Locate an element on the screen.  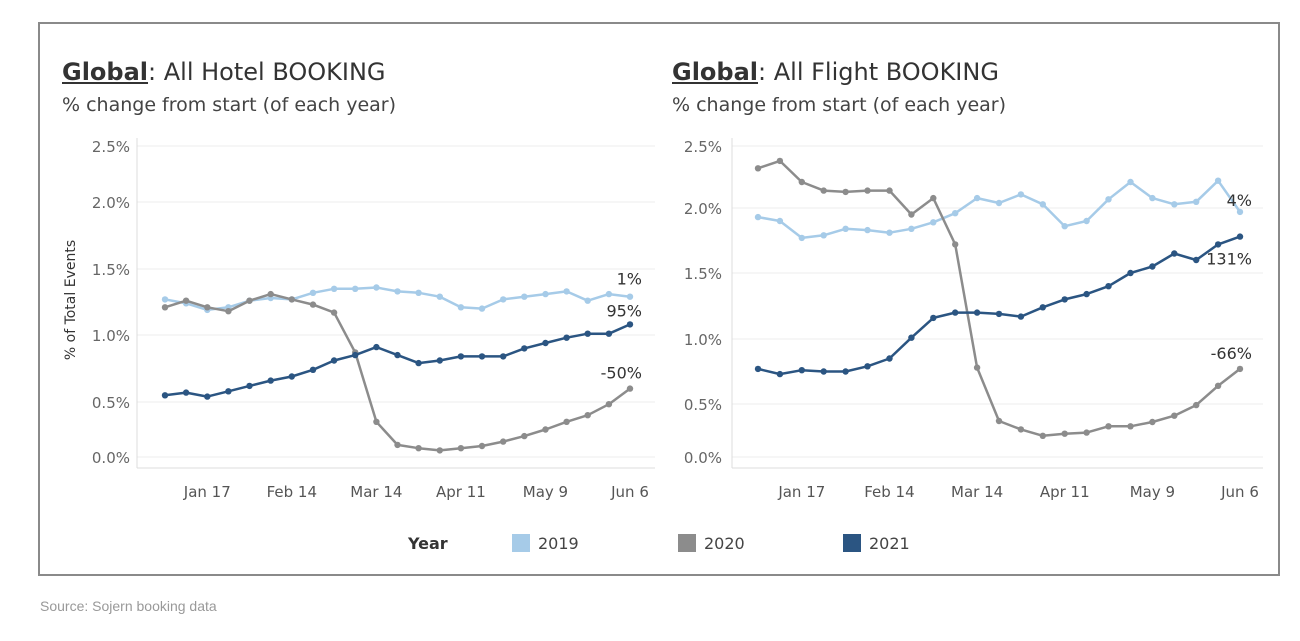
end-label-2019: 1% is located at coordinates (629, 279).